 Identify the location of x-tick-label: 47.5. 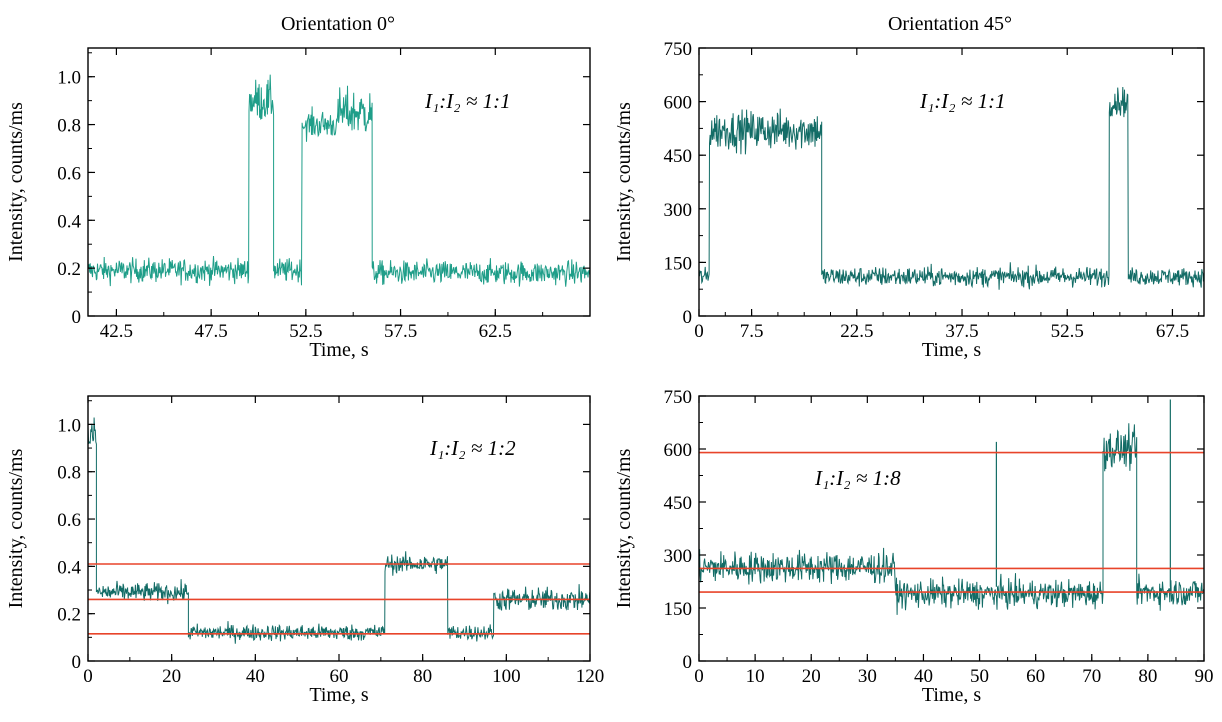
(211, 331).